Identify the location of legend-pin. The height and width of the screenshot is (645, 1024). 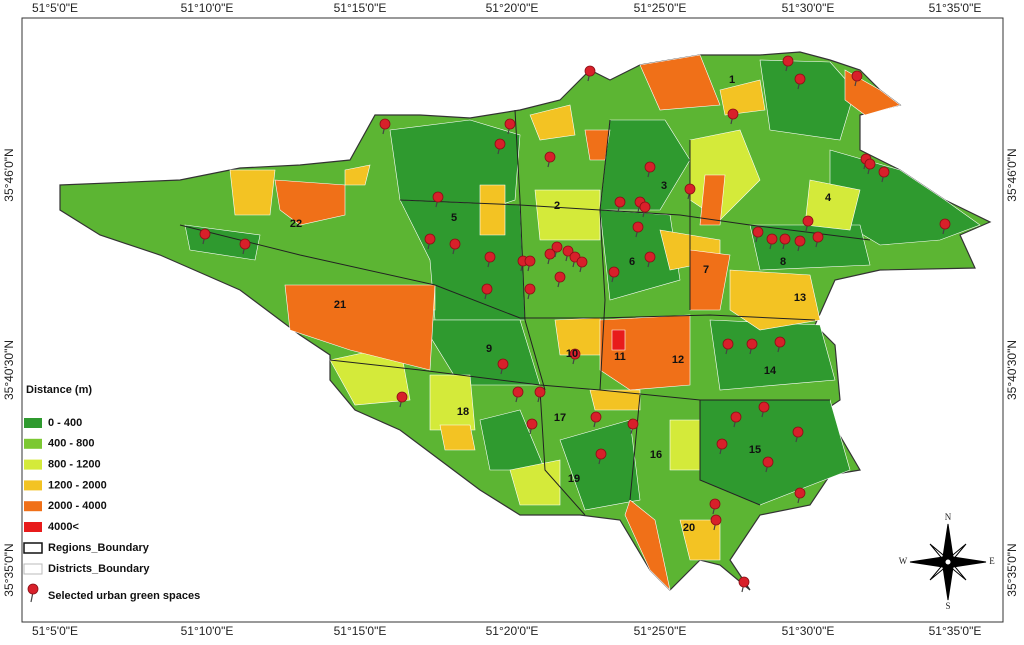
(33, 589).